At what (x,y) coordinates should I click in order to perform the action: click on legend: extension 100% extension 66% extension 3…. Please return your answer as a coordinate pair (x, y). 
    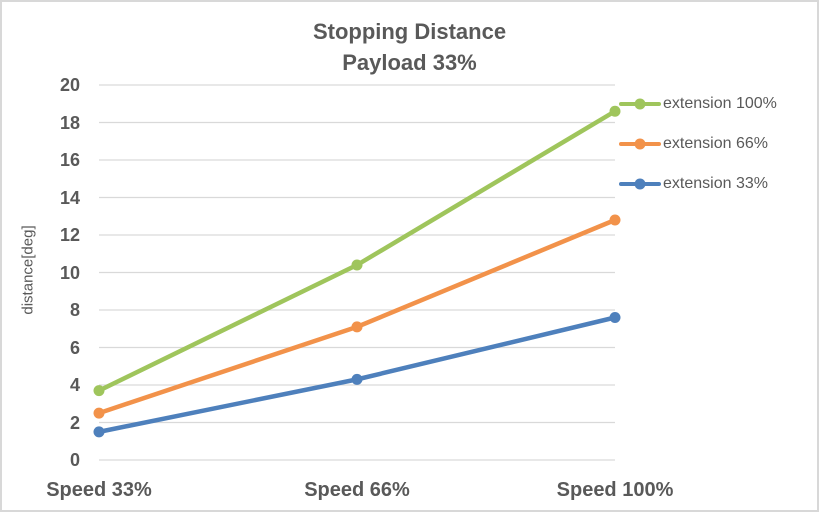
    Looking at the image, I should click on (698, 144).